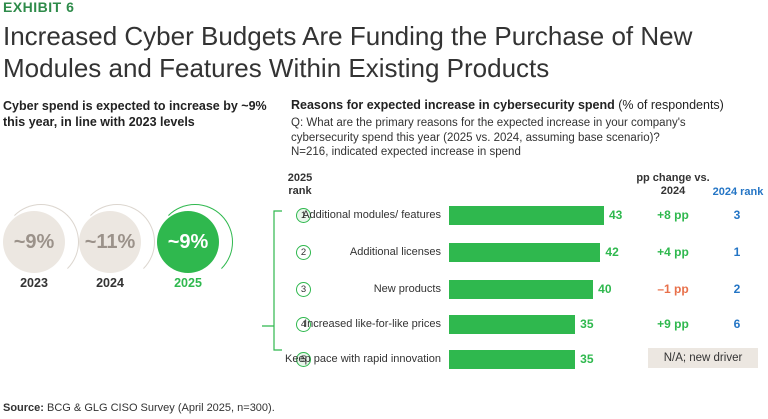 The height and width of the screenshot is (419, 768). What do you see at coordinates (303, 215) in the screenshot?
I see `rank-2025-1: 1` at bounding box center [303, 215].